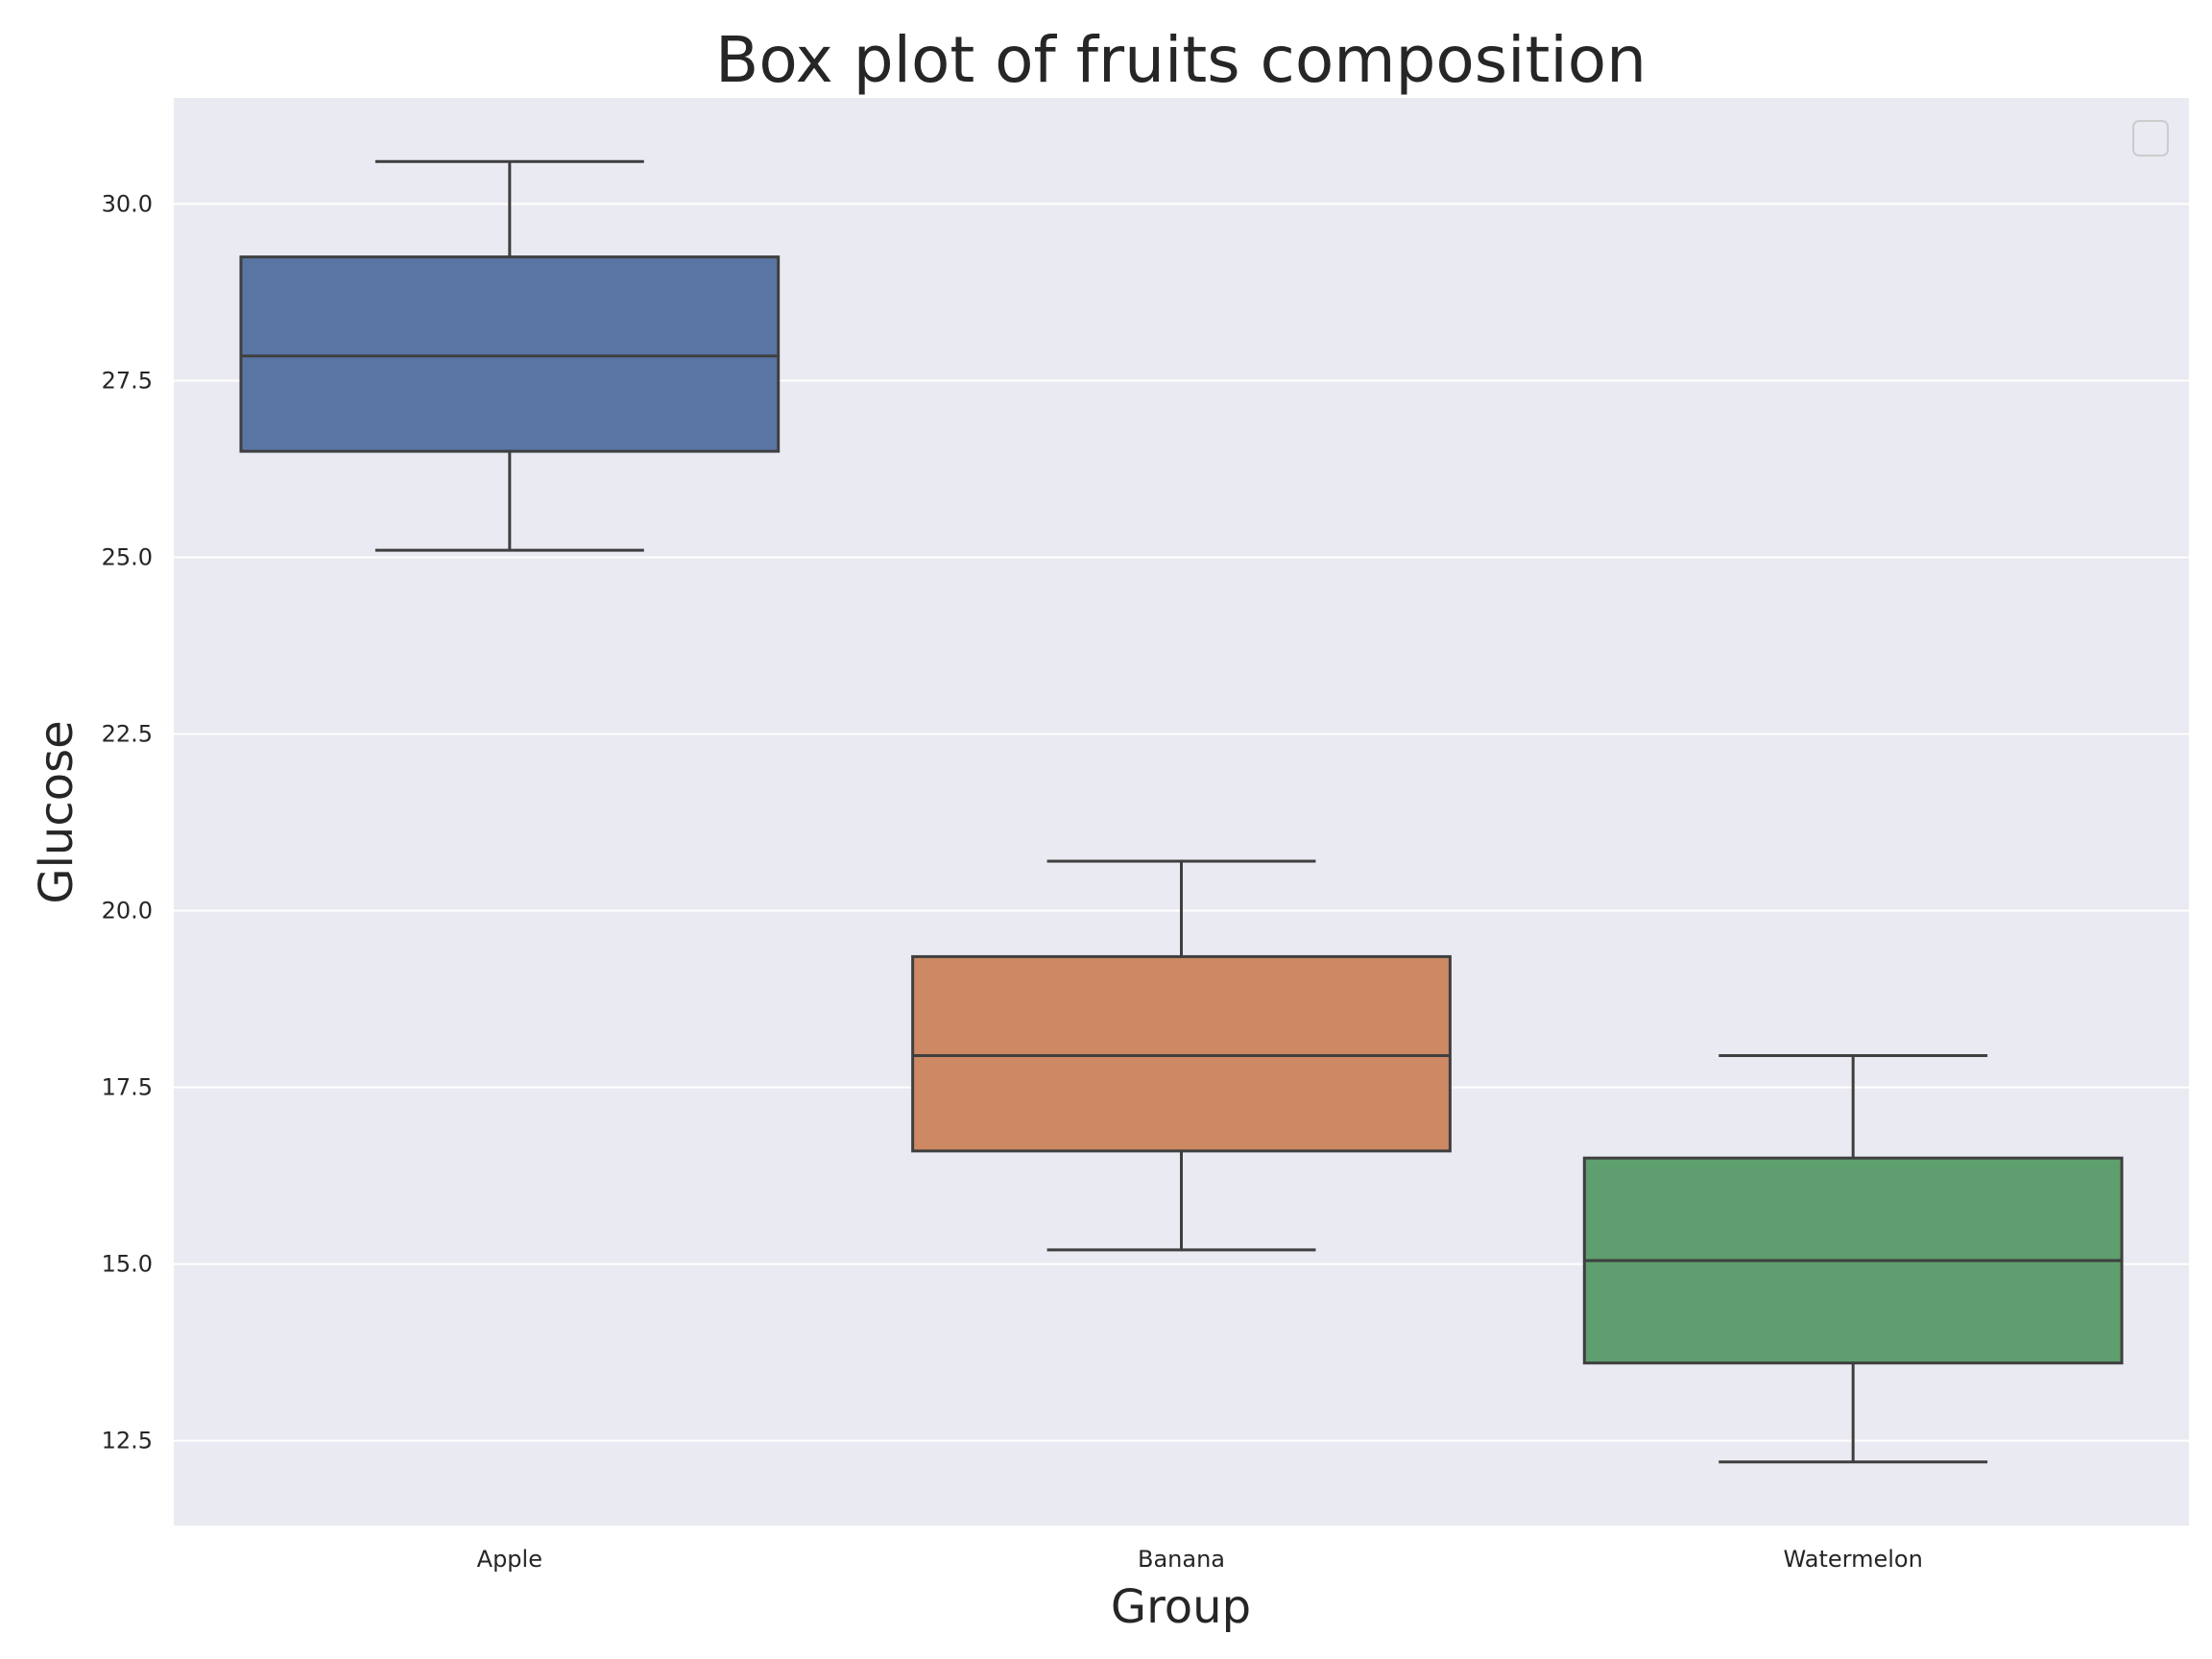 The width and height of the screenshot is (2212, 1659). What do you see at coordinates (128, 203) in the screenshot?
I see `y-tick-label: 30.0` at bounding box center [128, 203].